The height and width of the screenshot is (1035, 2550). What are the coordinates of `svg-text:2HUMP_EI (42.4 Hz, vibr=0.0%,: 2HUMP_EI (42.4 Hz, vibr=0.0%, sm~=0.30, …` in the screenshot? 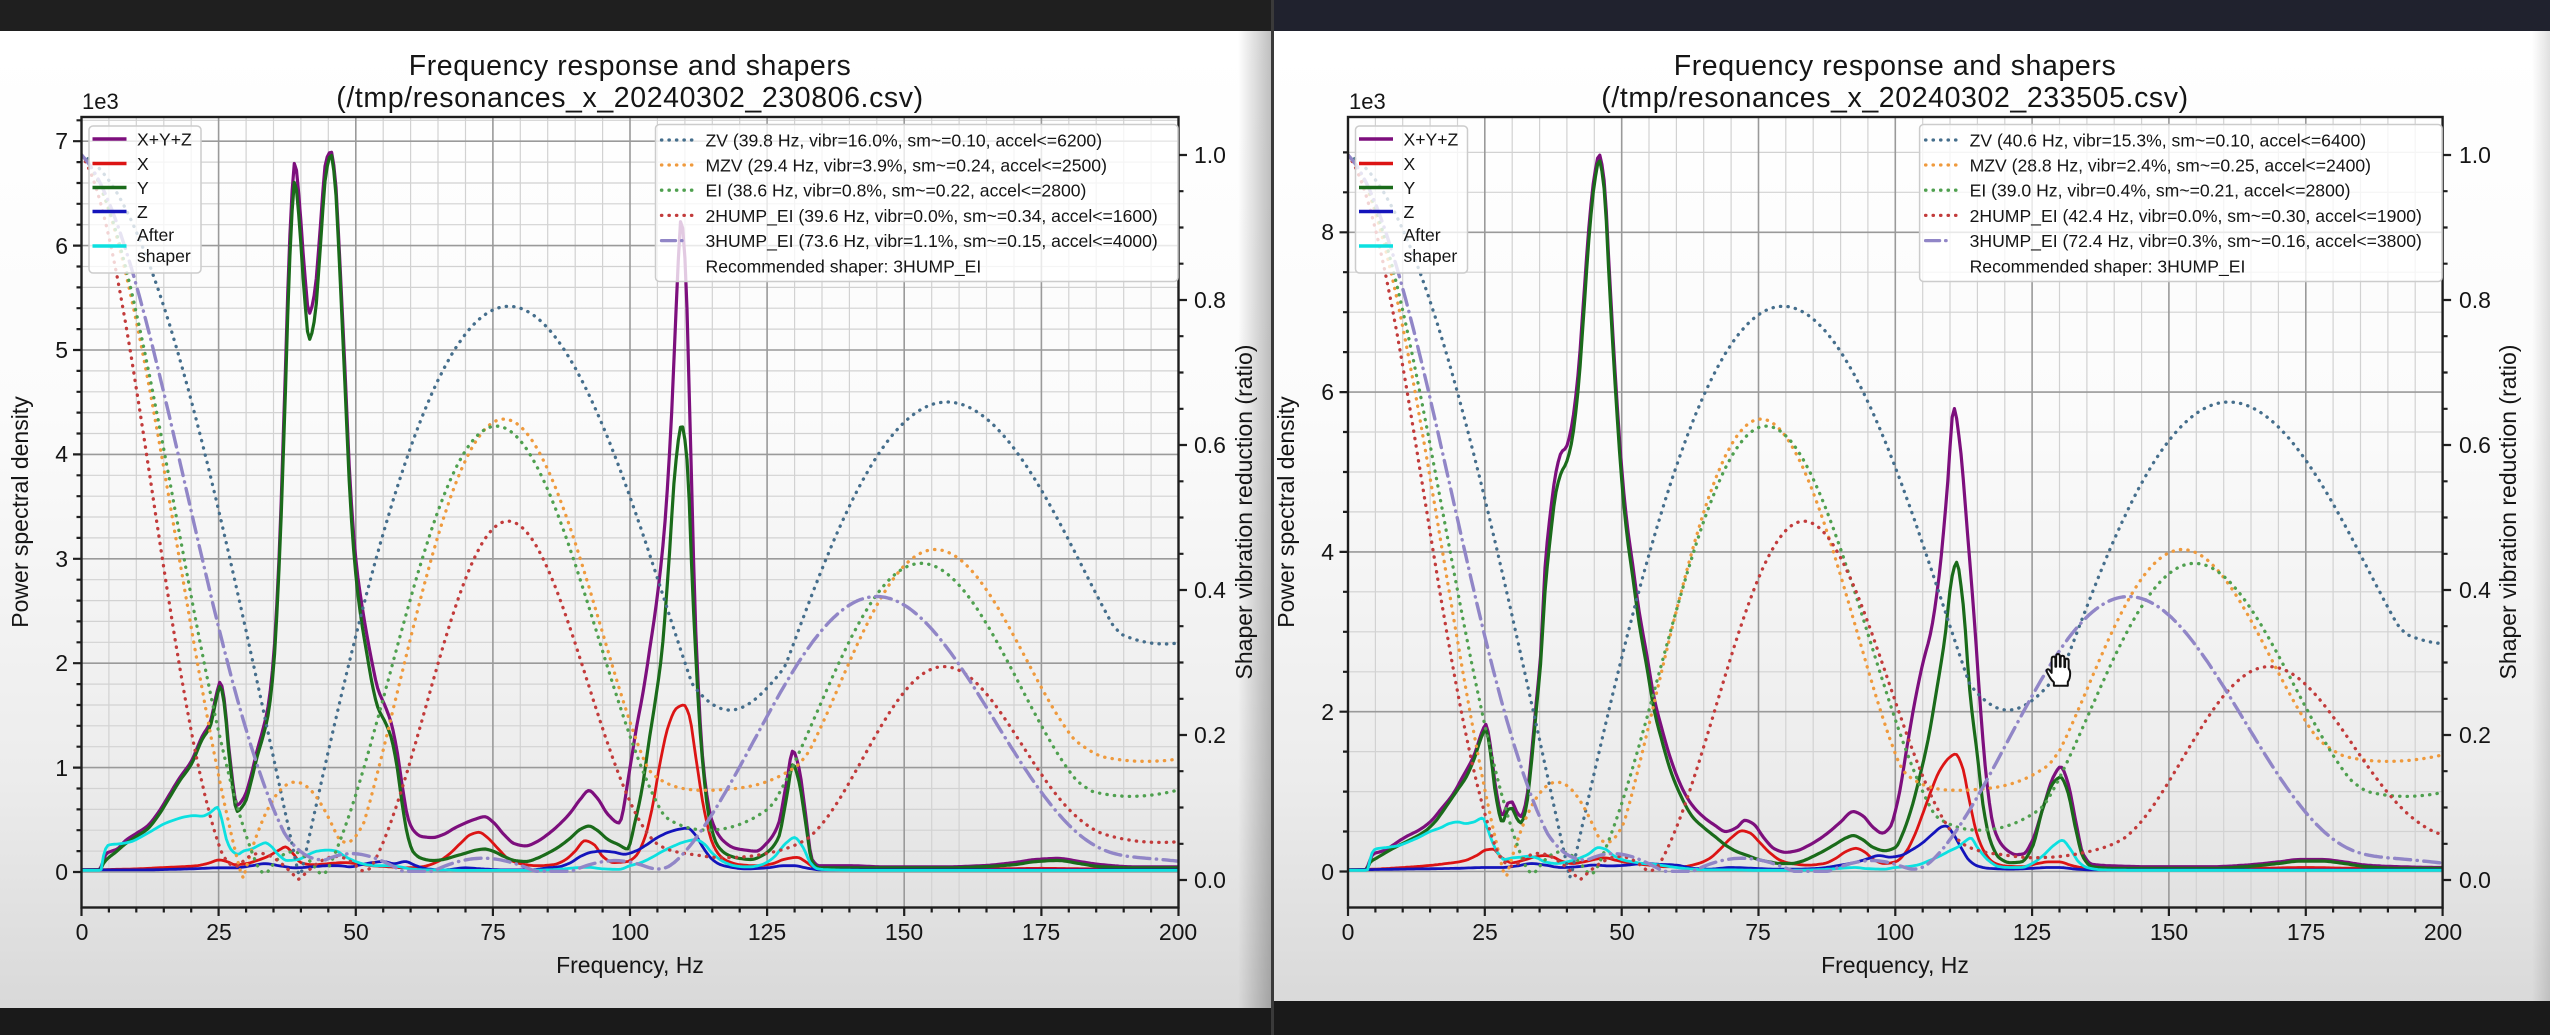 It's located at (2196, 216).